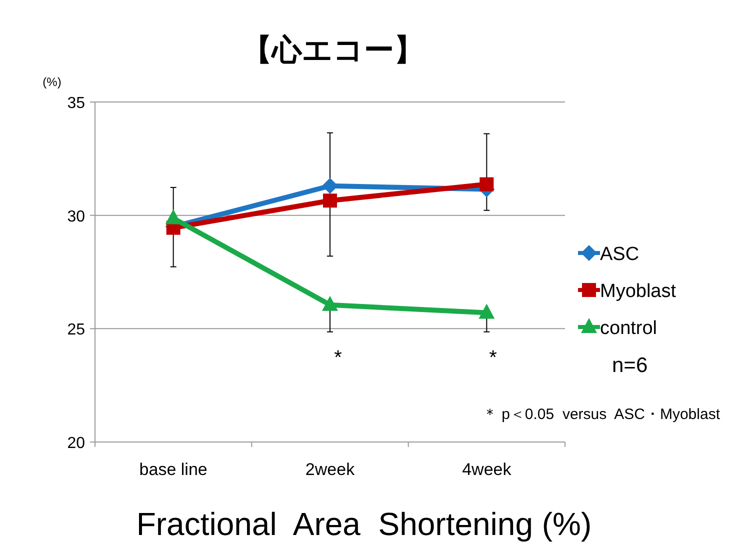  Describe the element at coordinates (76, 443) in the screenshot. I see `y-tick-label: 20` at that location.